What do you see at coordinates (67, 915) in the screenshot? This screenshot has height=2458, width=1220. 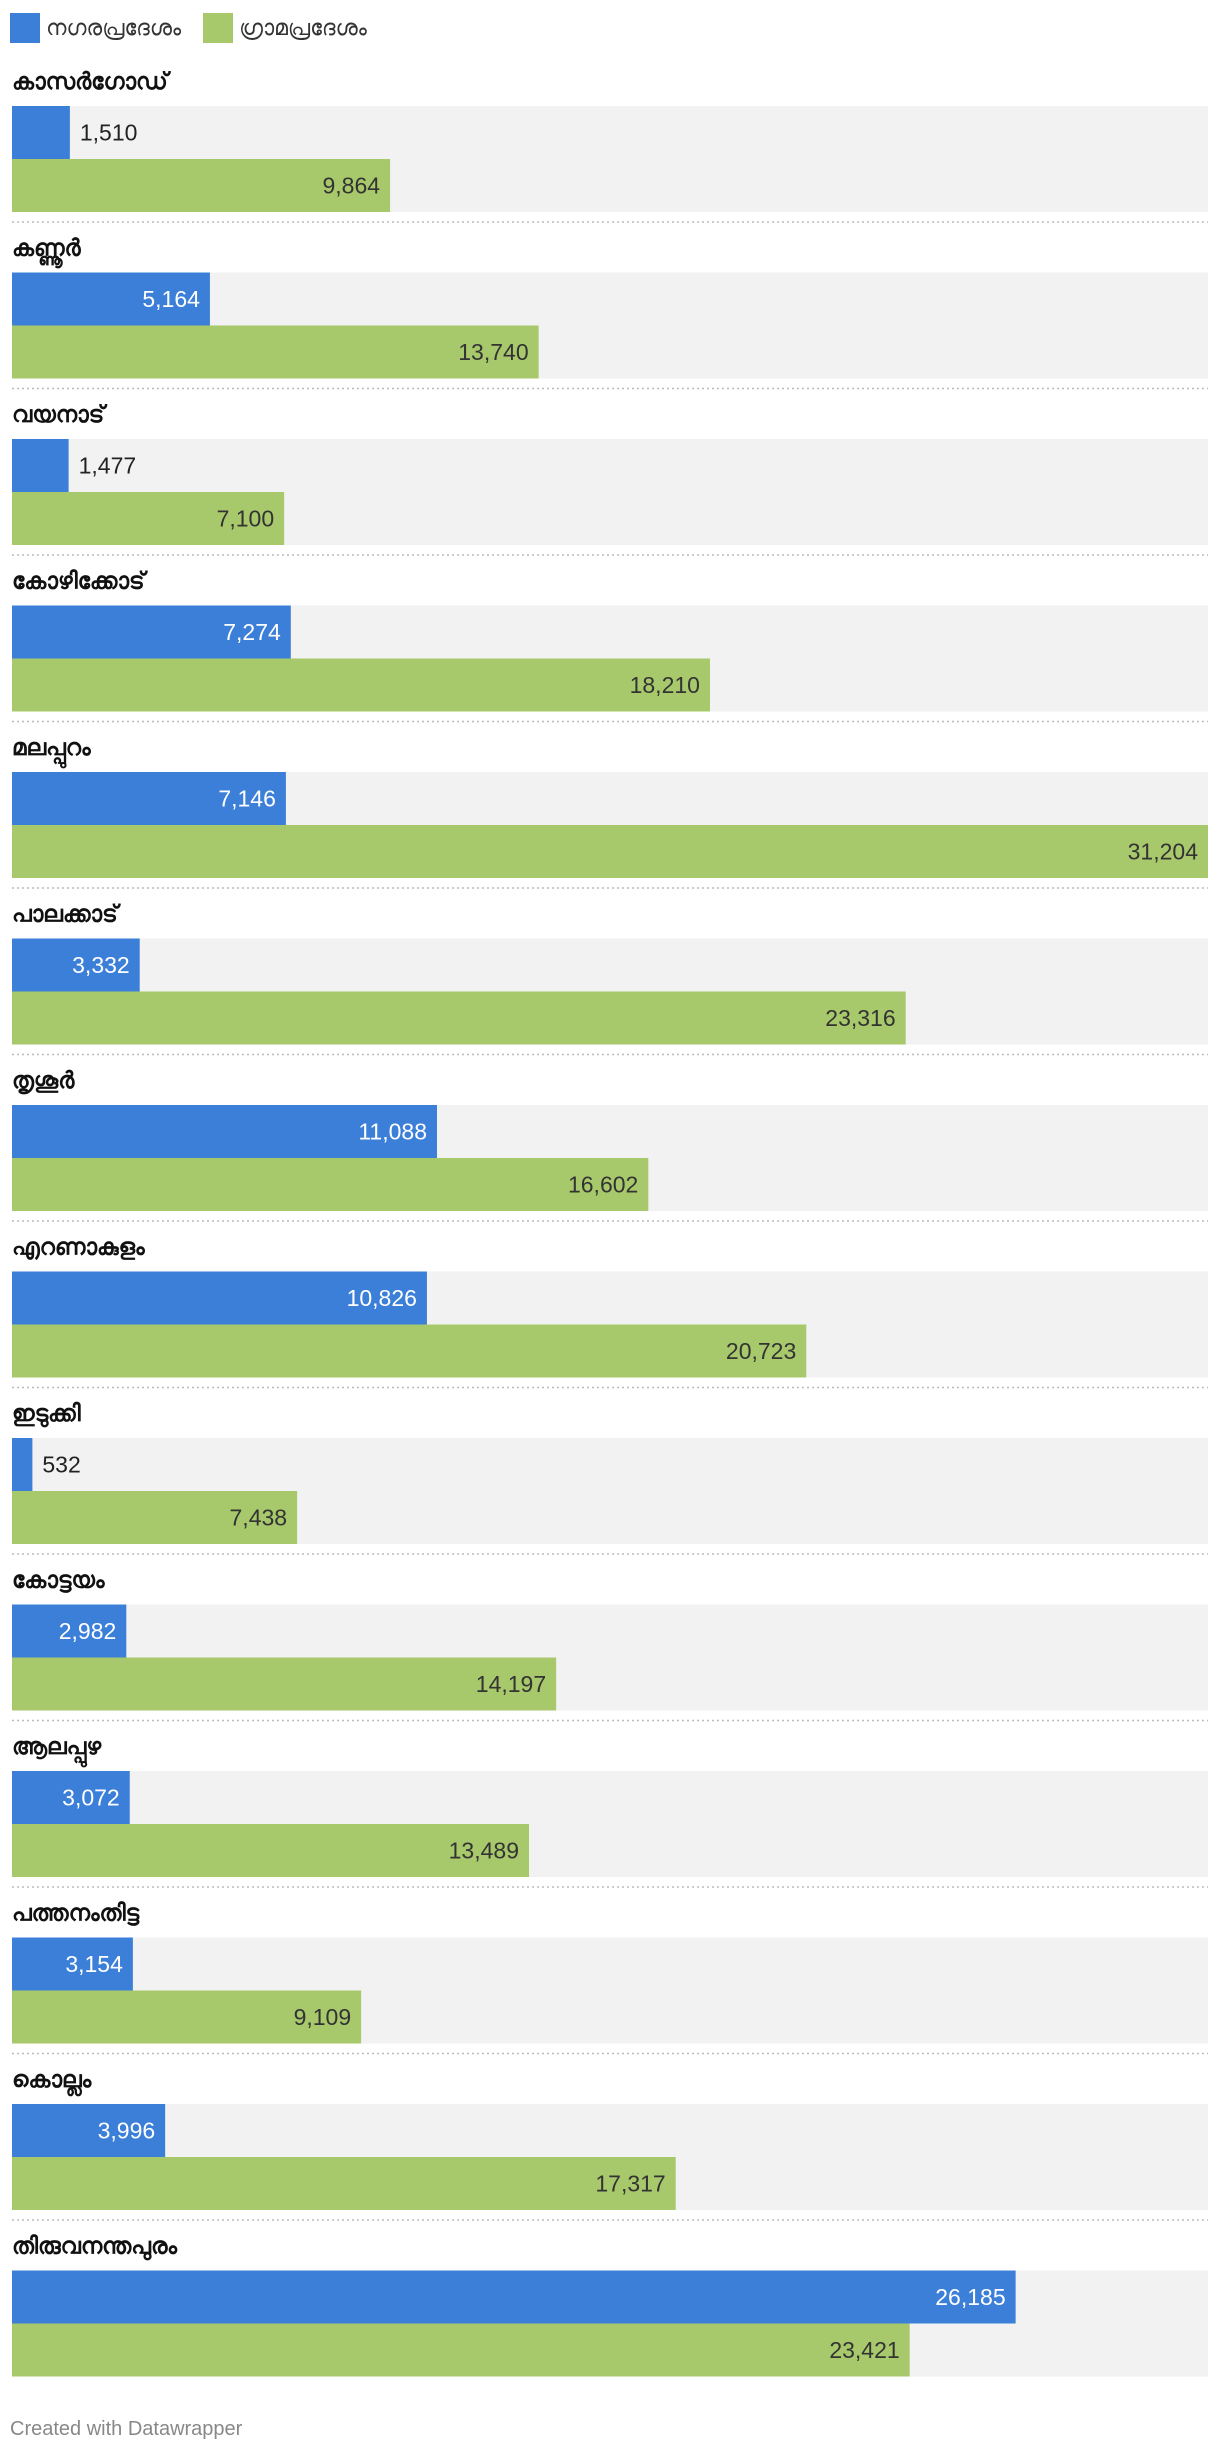 I see `group-label: പാലക്കാട്` at bounding box center [67, 915].